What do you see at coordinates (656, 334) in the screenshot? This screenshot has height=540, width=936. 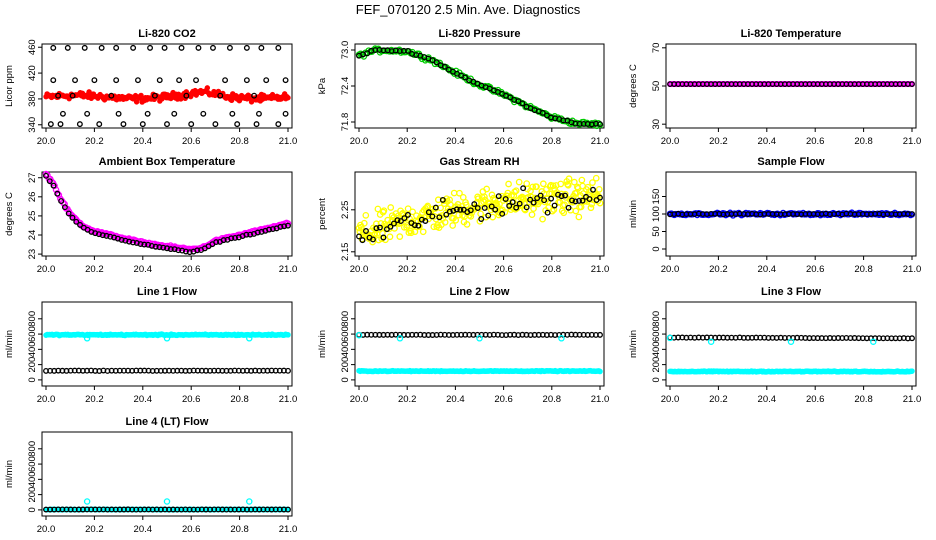 I see `line3-flow-ytick-label: 600` at bounding box center [656, 334].